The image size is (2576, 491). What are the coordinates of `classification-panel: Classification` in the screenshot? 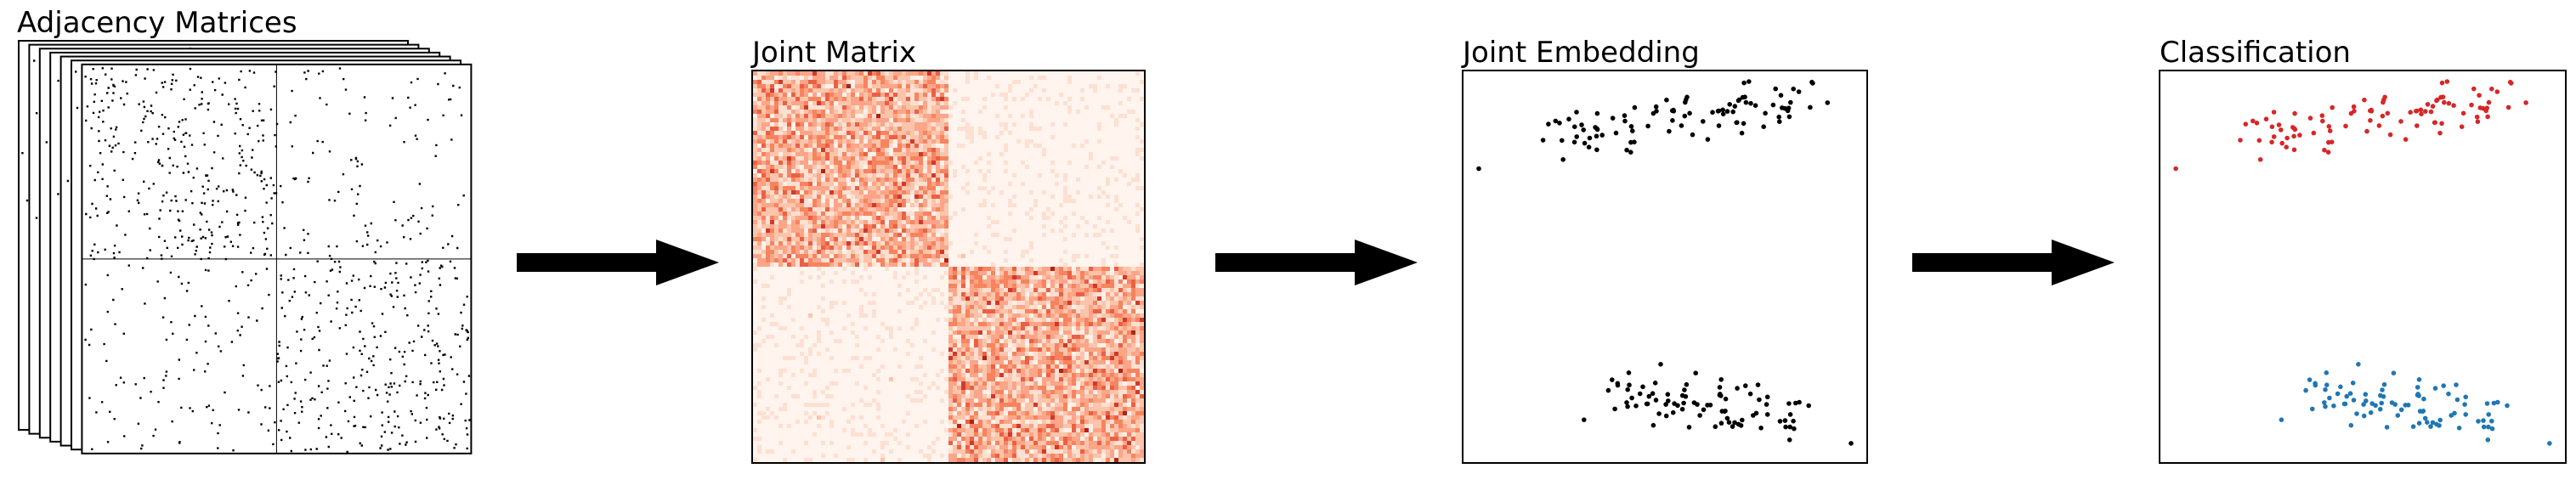 It's located at (2363, 250).